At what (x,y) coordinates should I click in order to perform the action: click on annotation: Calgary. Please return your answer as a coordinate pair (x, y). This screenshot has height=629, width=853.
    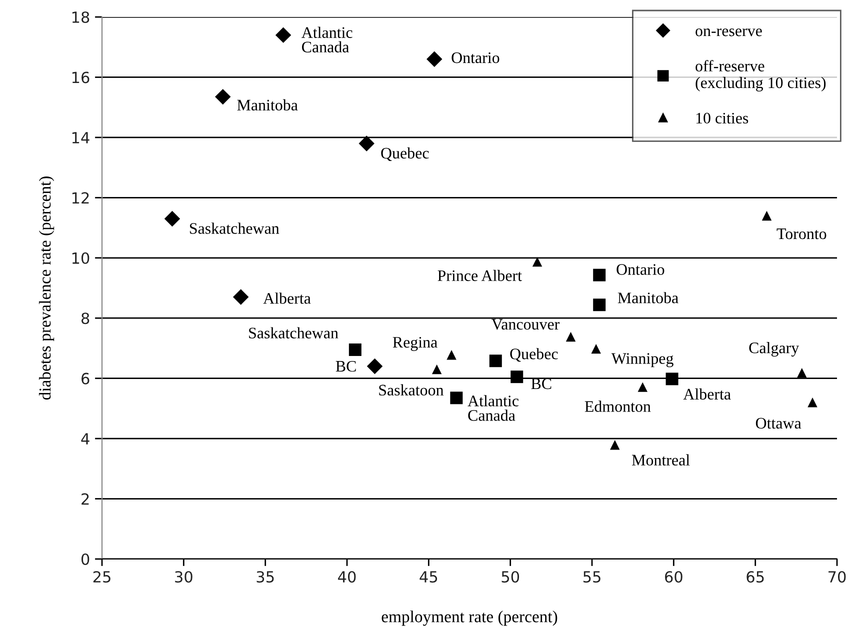
    Looking at the image, I should click on (774, 349).